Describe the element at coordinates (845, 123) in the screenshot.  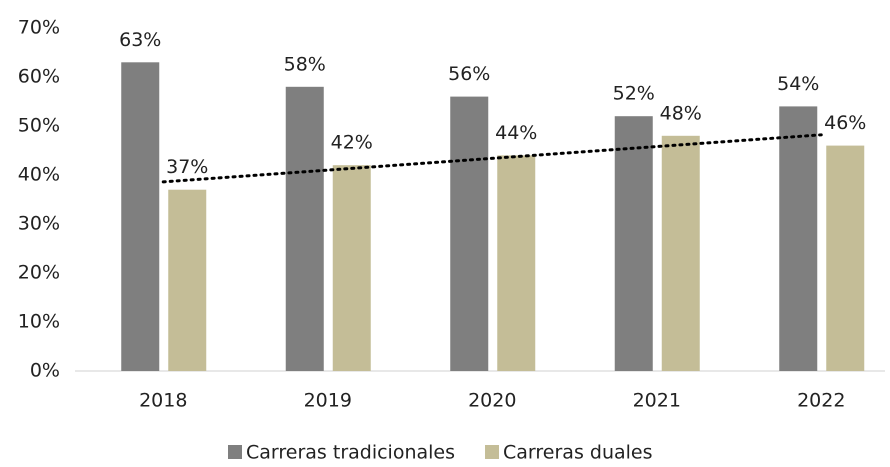
I see `data-label: 46%` at that location.